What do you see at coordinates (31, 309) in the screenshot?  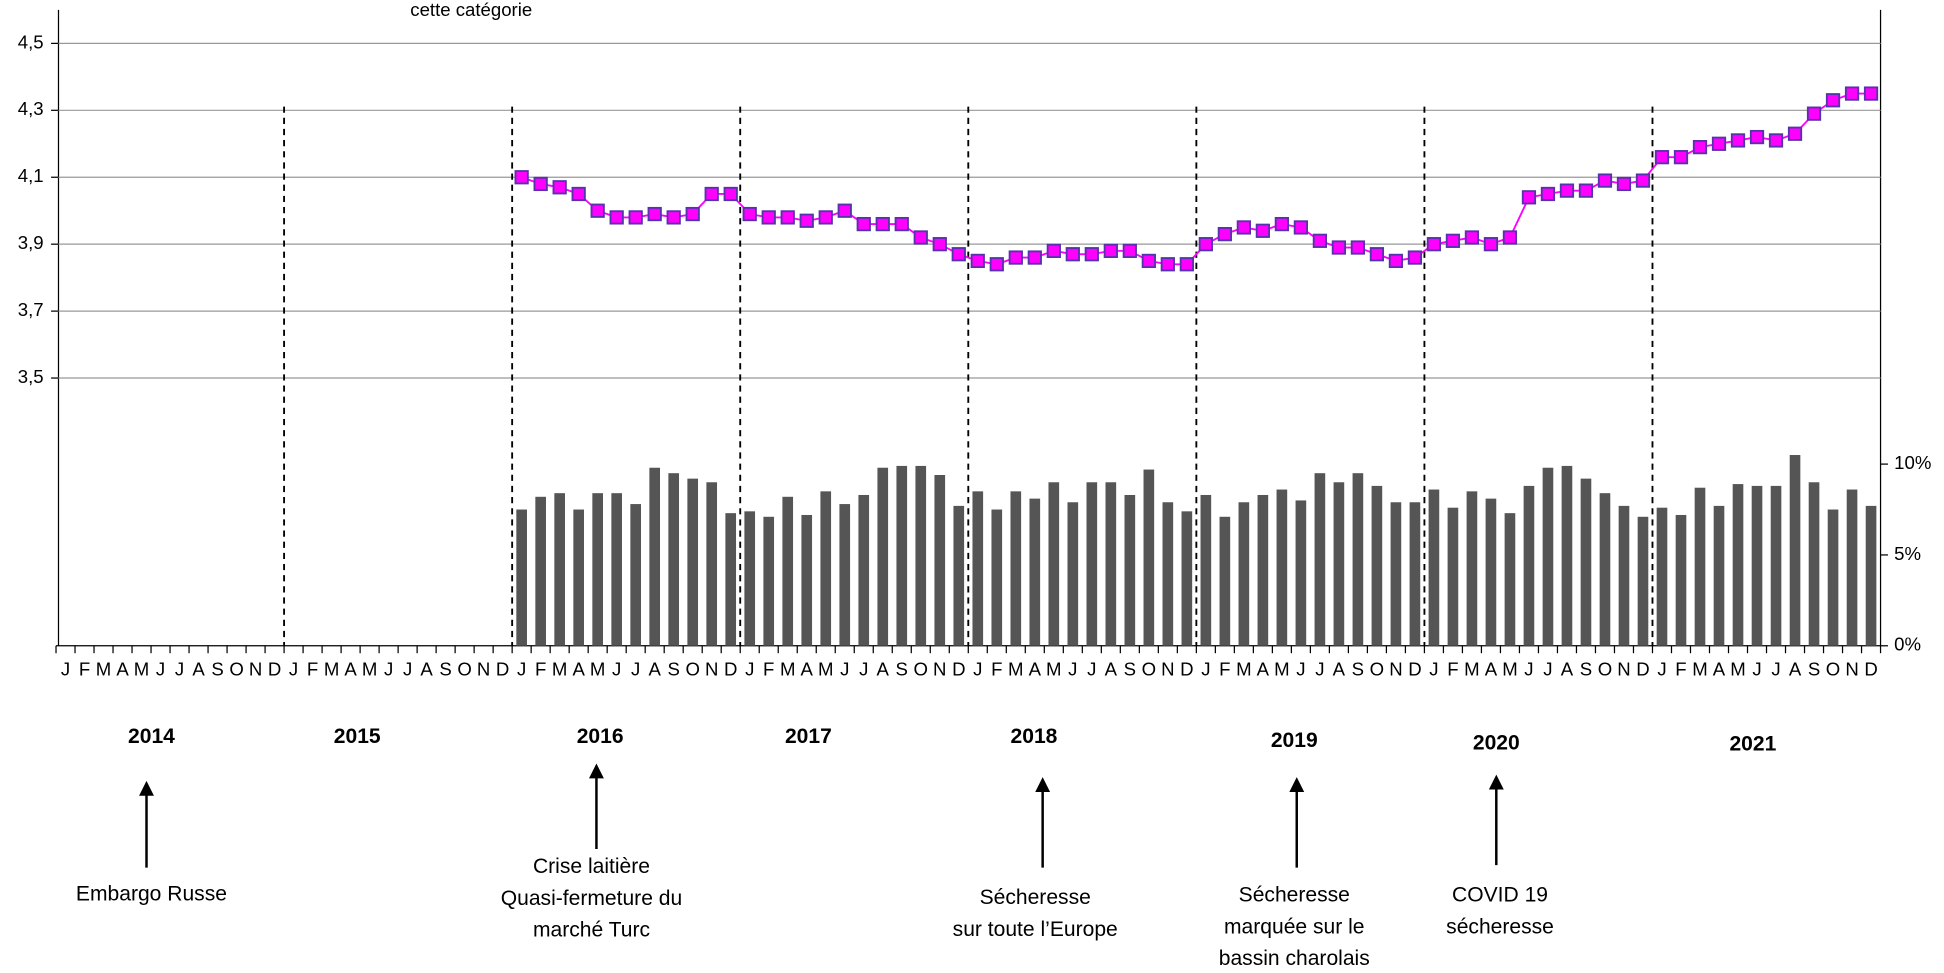 I see `y-tick-label: 3,7` at bounding box center [31, 309].